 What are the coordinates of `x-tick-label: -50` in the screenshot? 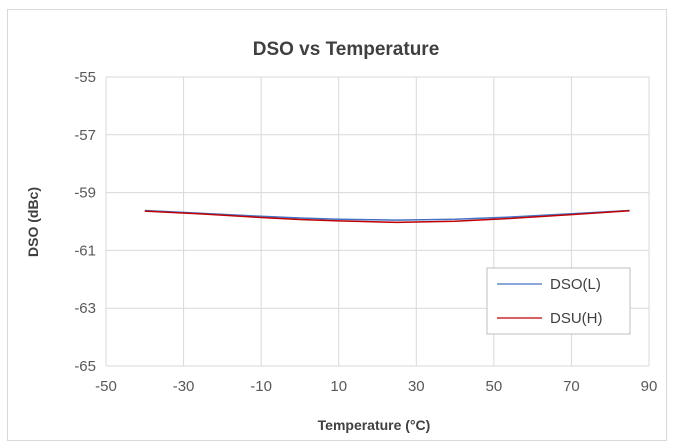 It's located at (106, 386).